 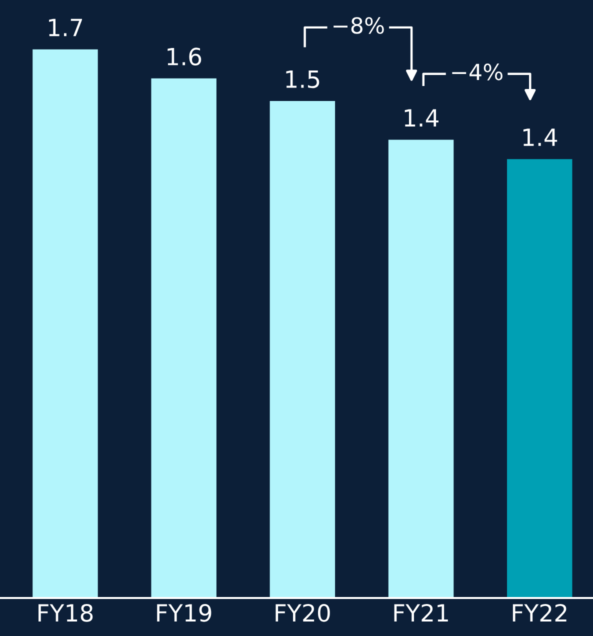 I want to click on text: −8%, so click(x=359, y=25).